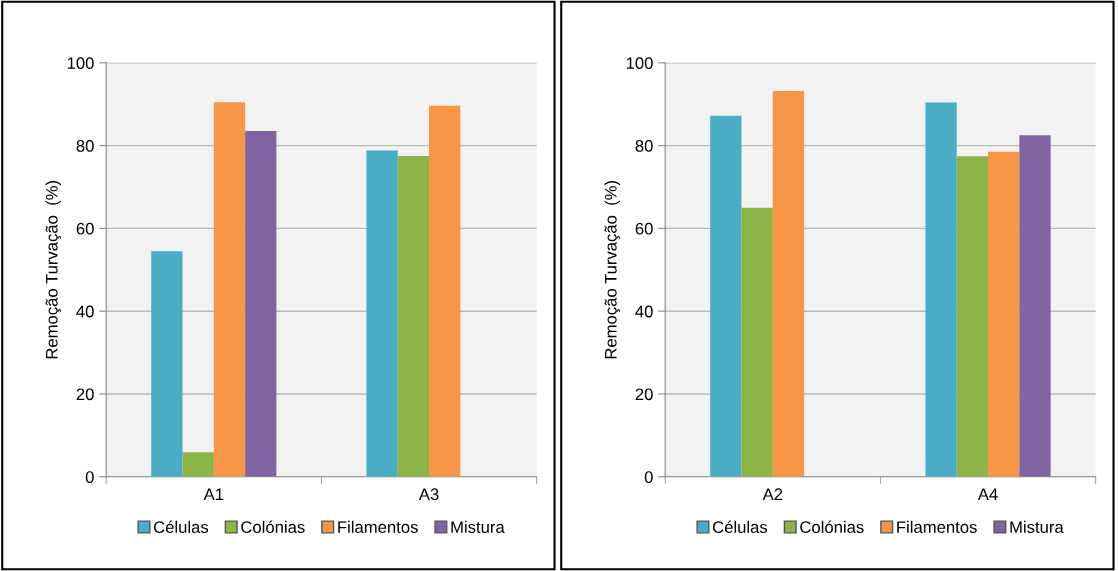 Image resolution: width=1118 pixels, height=571 pixels. What do you see at coordinates (987, 494) in the screenshot?
I see `x-tick-label: A4` at bounding box center [987, 494].